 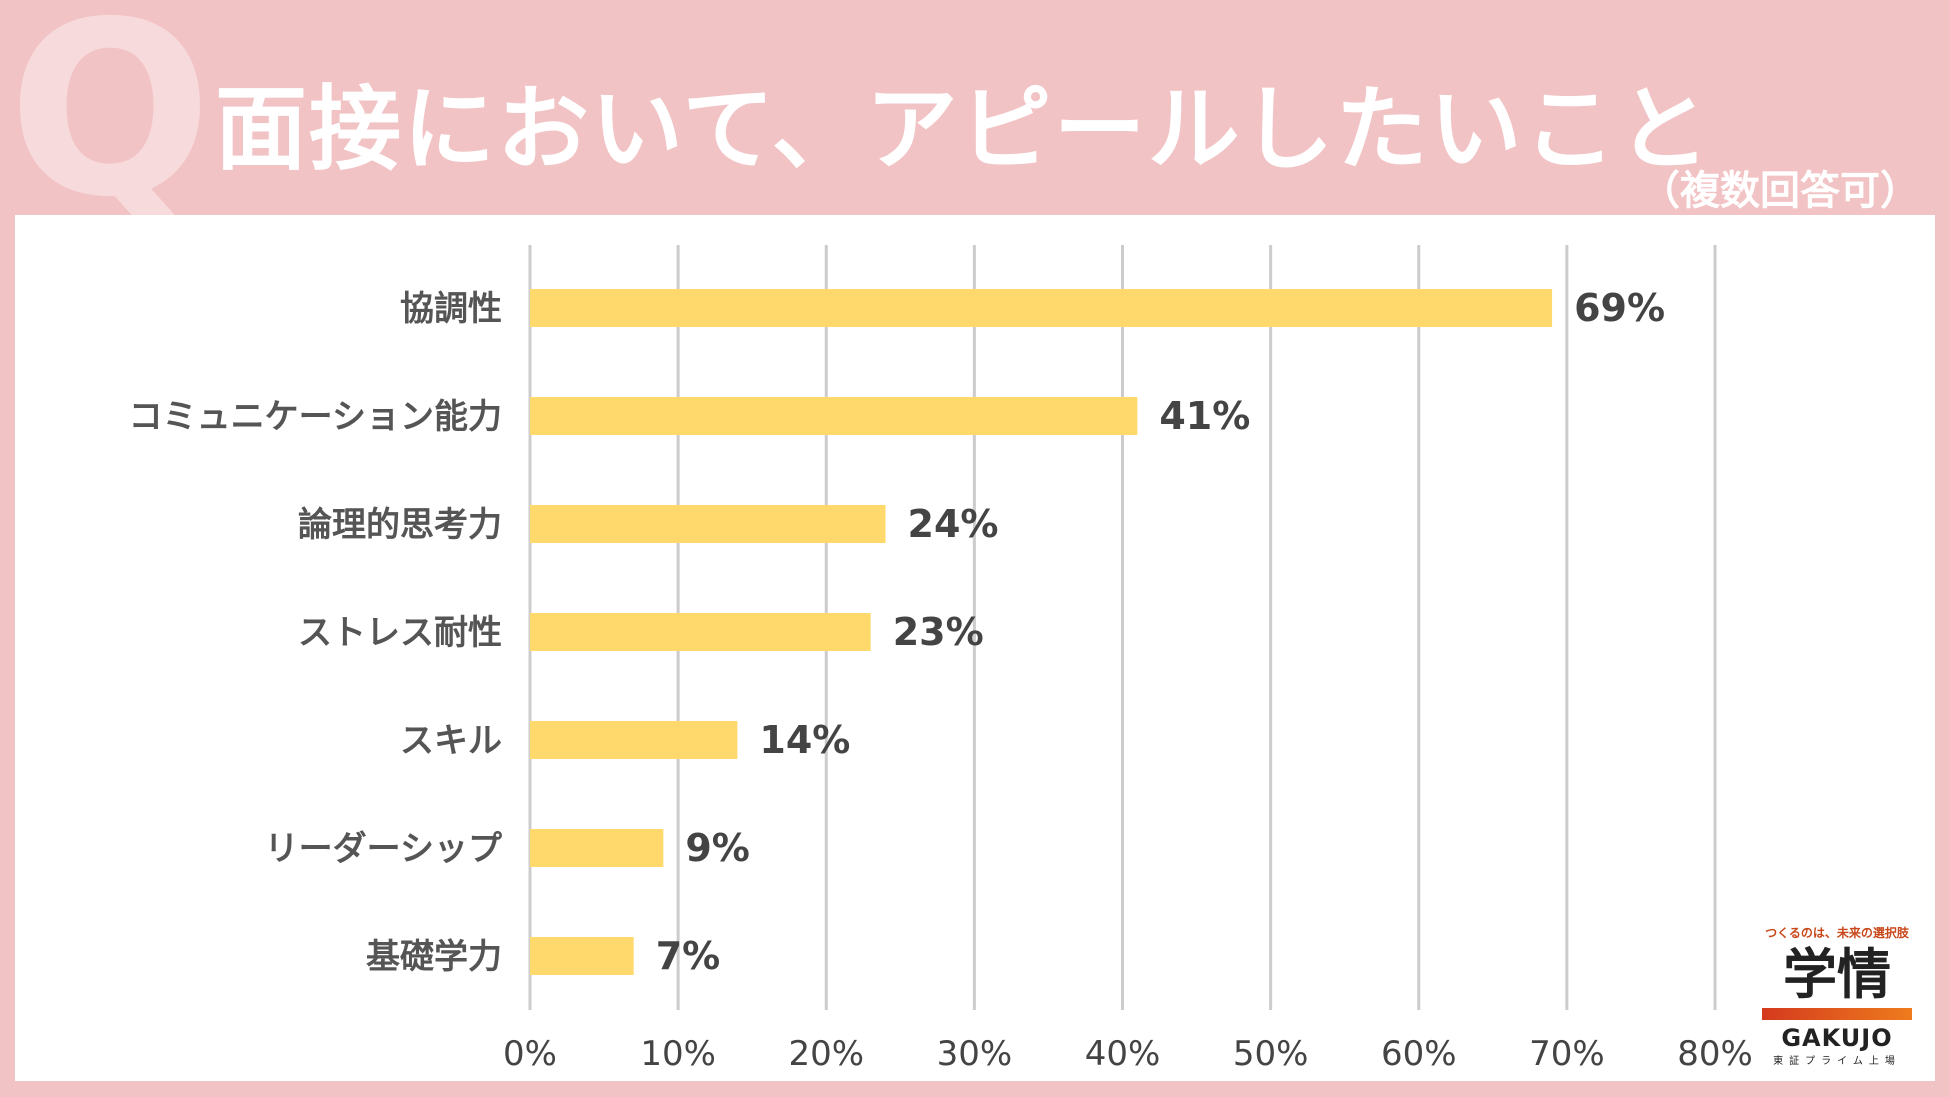 I want to click on value-label-0: 69%, so click(x=1619, y=308).